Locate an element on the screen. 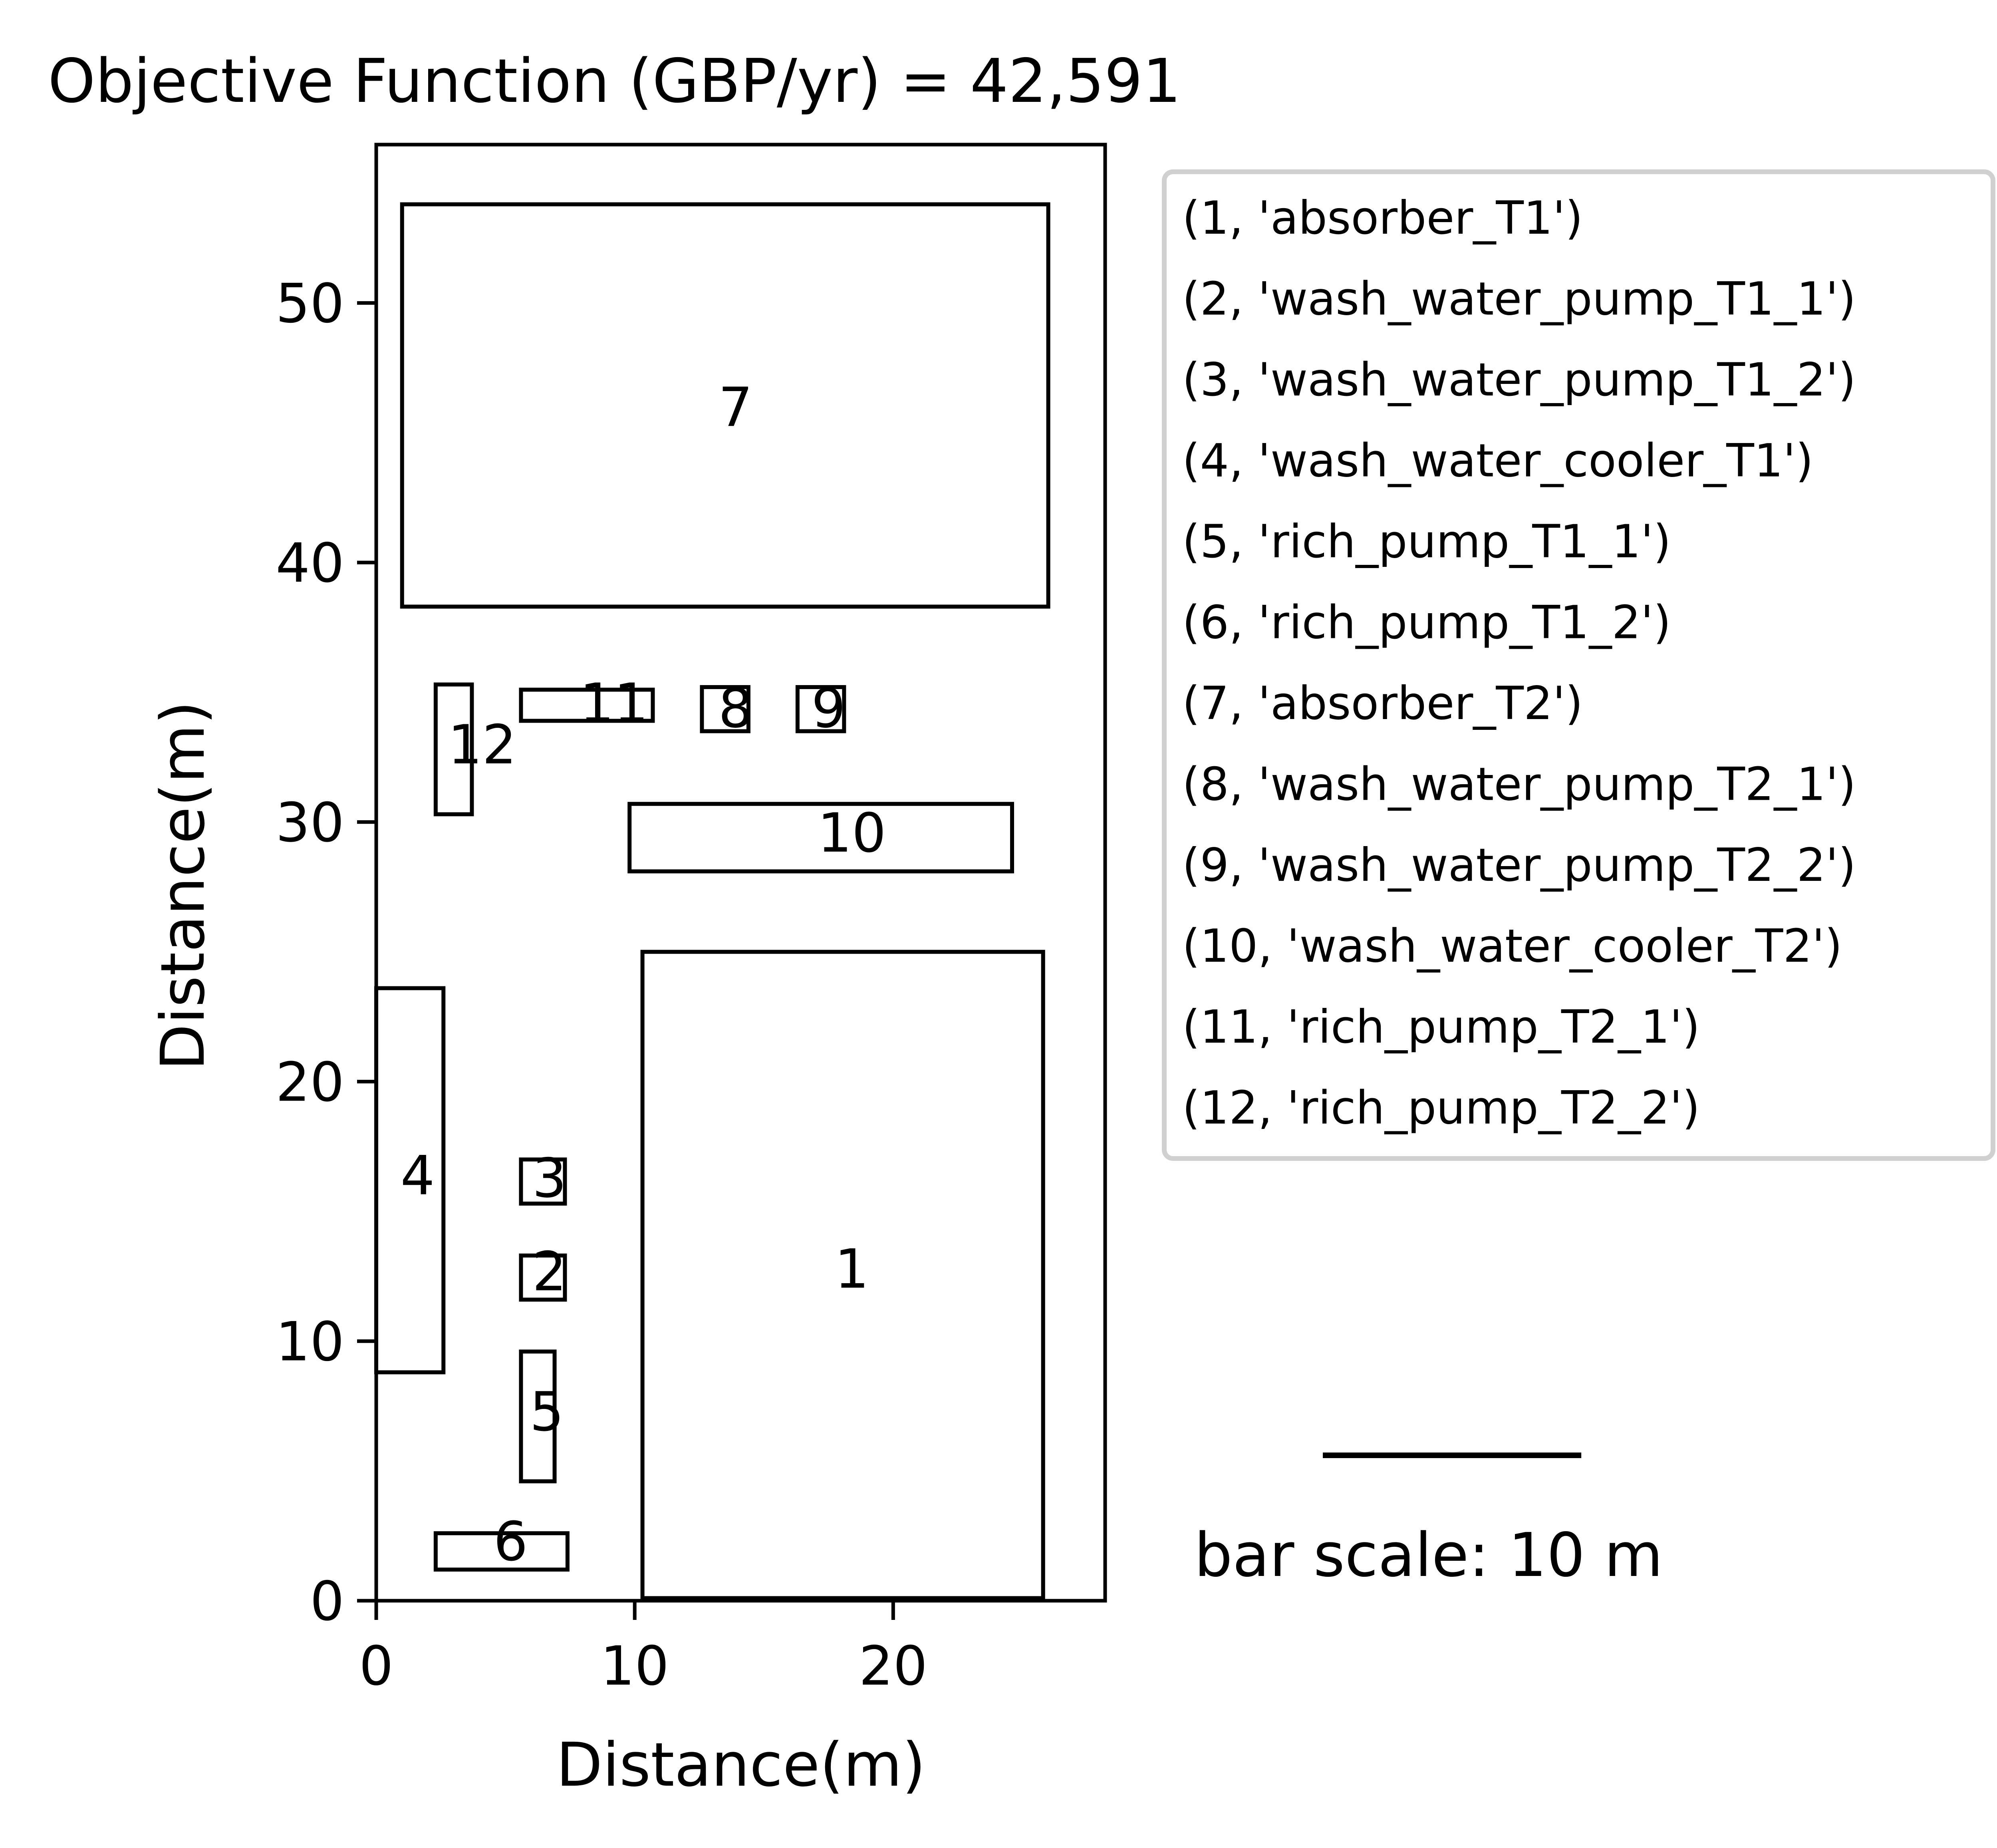 Image resolution: width=1997 pixels, height=1848 pixels. y-tick-label: 0 is located at coordinates (327, 1601).